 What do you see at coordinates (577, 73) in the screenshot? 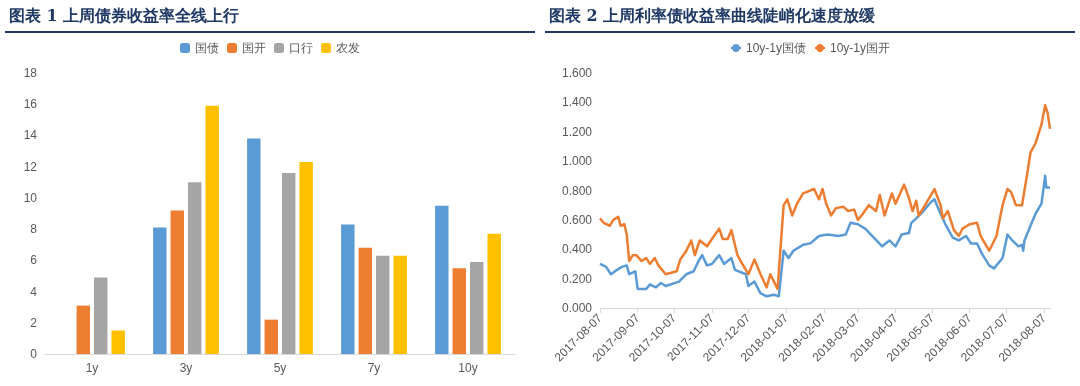
I see `y-tick-label: 1.600` at bounding box center [577, 73].